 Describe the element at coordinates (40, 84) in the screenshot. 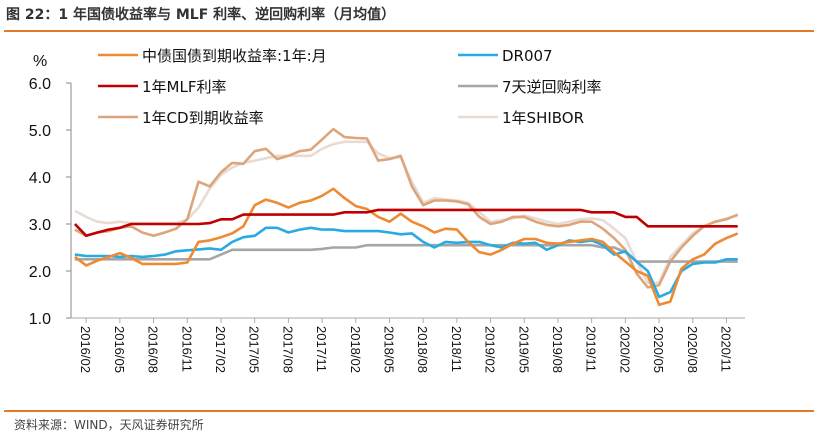

I see `y-tick-label: 6.0` at that location.